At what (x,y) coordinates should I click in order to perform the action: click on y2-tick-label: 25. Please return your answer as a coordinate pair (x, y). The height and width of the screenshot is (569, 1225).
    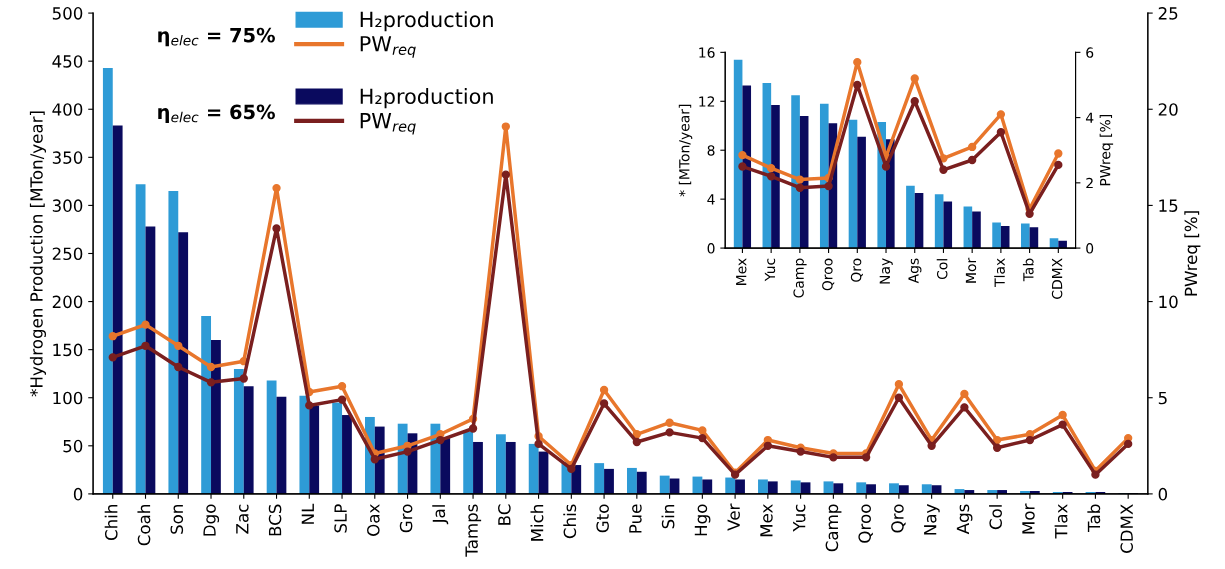
    Looking at the image, I should click on (1168, 13).